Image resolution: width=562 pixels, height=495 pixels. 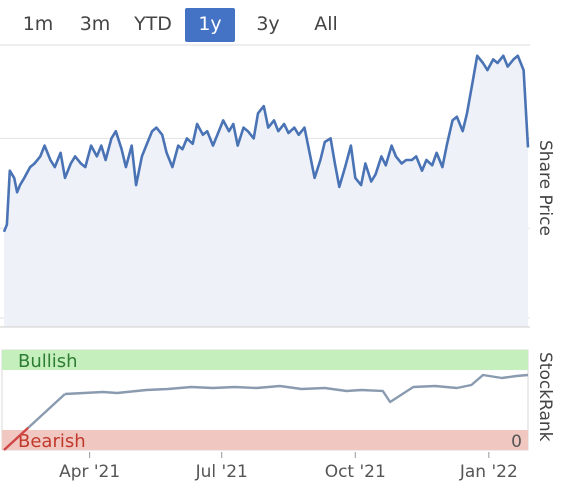 I want to click on range-button-ytd: YTD, so click(x=153, y=24).